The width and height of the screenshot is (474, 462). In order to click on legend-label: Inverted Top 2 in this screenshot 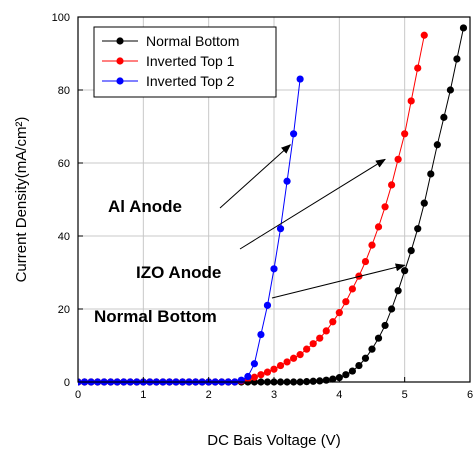, I will do `click(190, 81)`.